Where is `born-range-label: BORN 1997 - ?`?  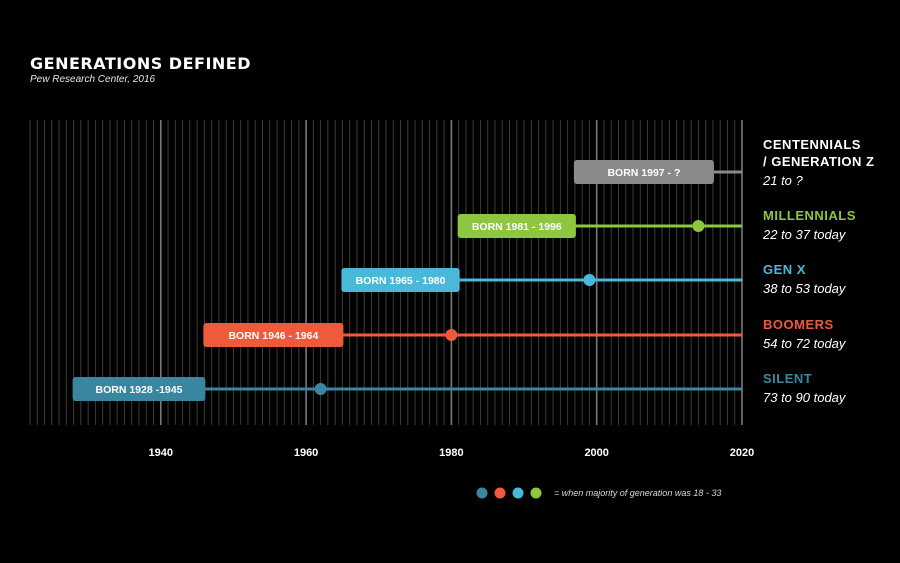
born-range-label: BORN 1997 - ? is located at coordinates (643, 173).